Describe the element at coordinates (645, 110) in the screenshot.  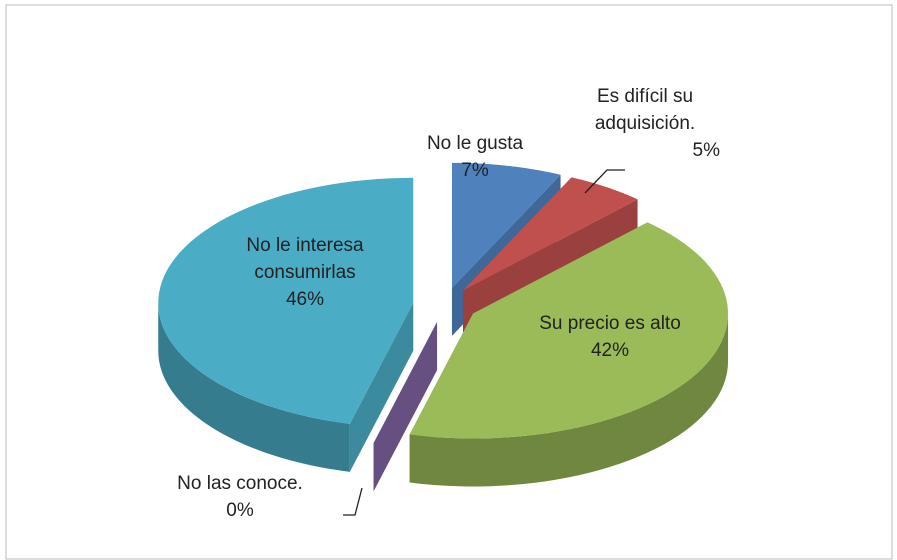
I see `category-label: Es difícil su adquisición.` at that location.